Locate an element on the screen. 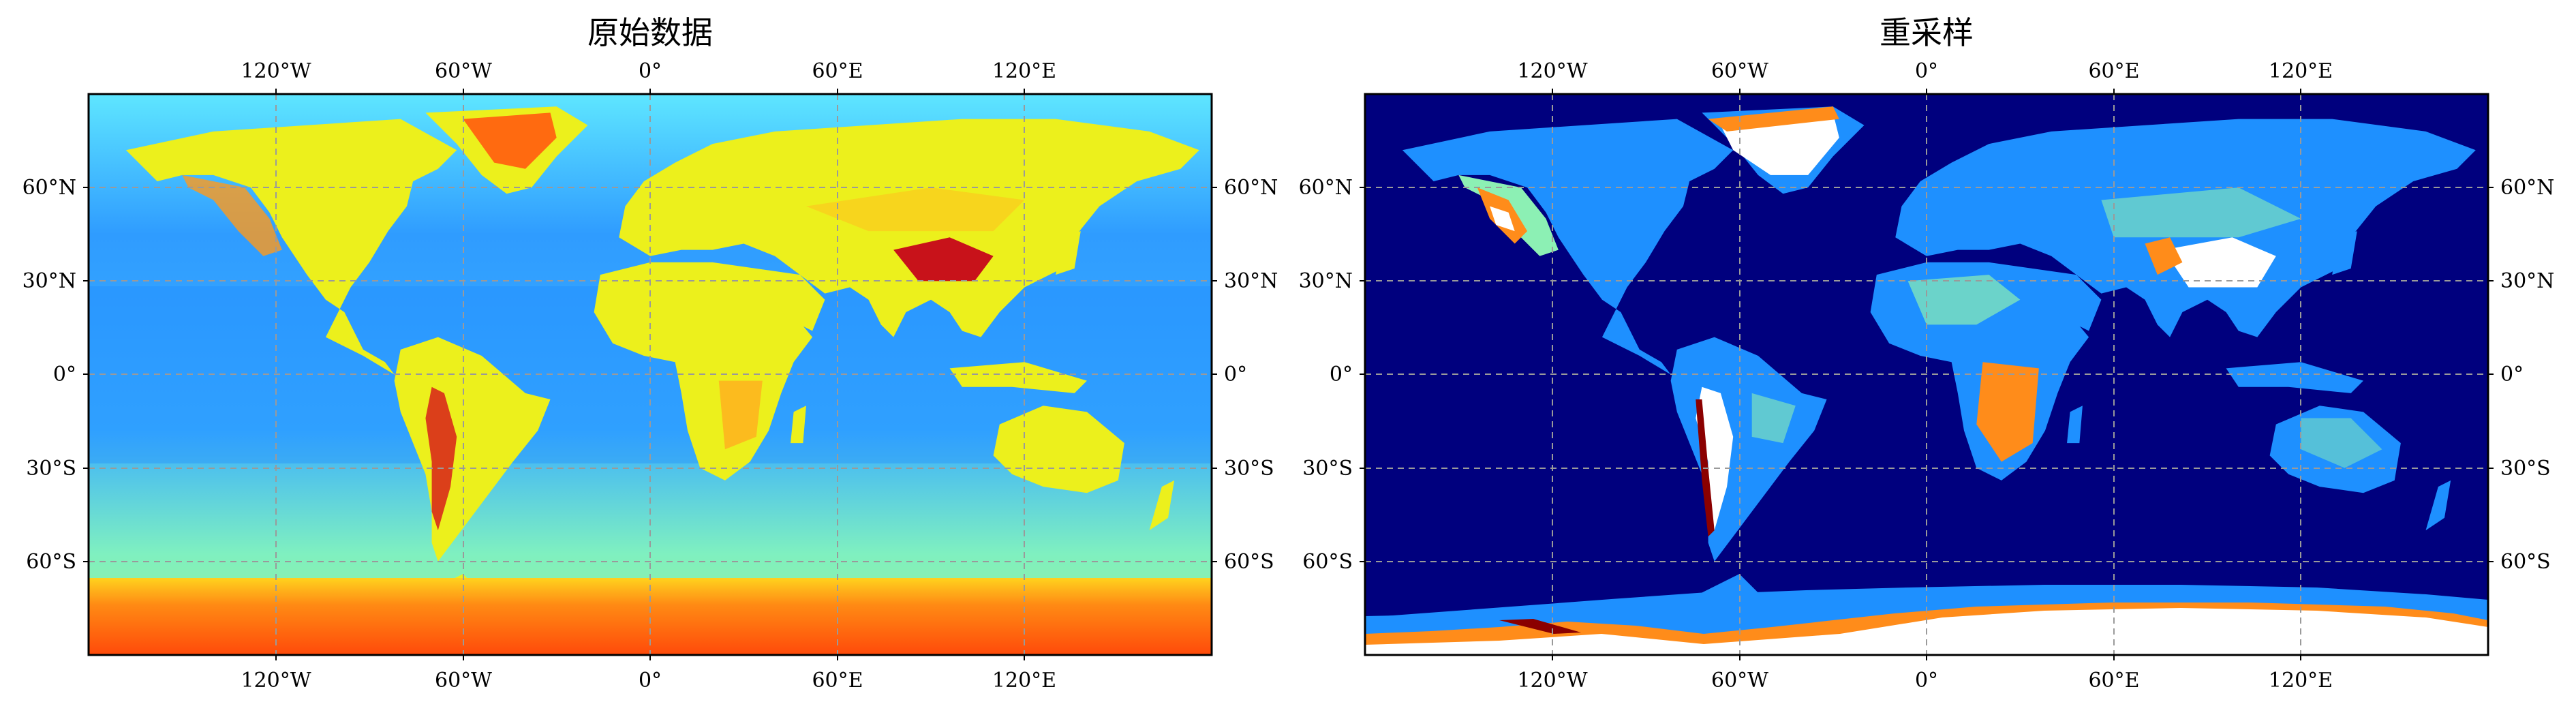  top-labels-resampled: 120°W 60°W 0° 60°E 120°E is located at coordinates (1925, 71).